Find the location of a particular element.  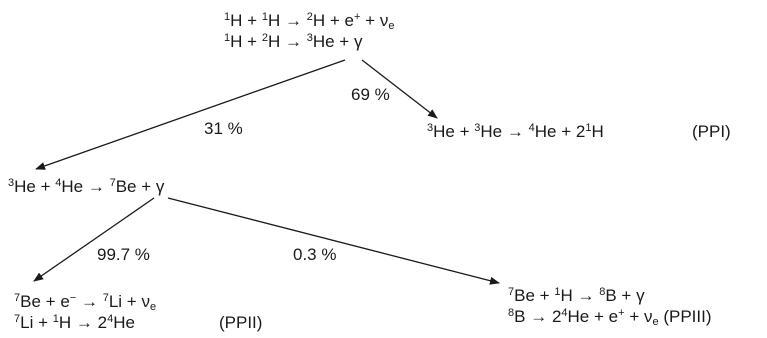

reaction-deuterium-capture: 1H + 2H → 3He + γ is located at coordinates (293, 41).